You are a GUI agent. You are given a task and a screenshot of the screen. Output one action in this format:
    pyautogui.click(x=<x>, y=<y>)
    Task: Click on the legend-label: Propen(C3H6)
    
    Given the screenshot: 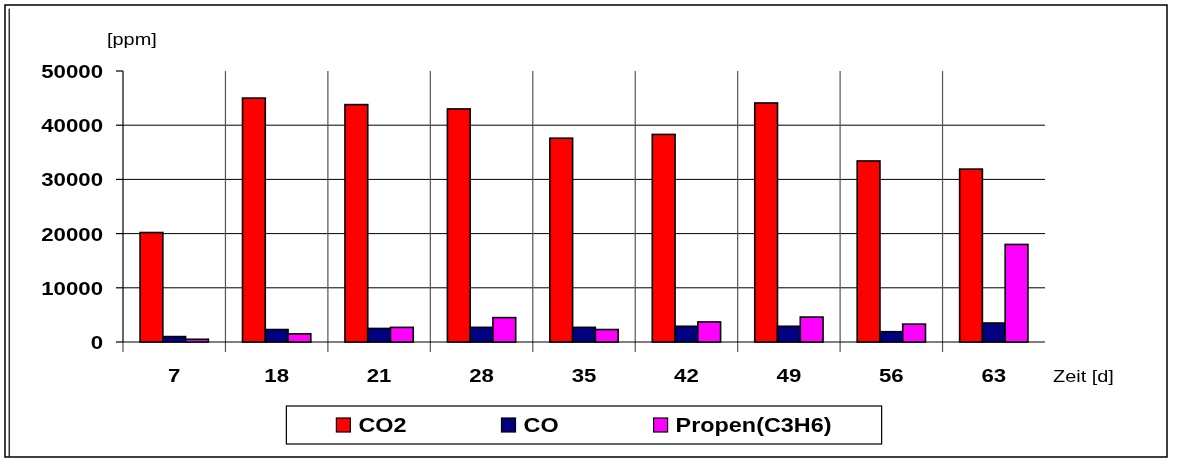 What is the action you would take?
    pyautogui.click(x=753, y=425)
    